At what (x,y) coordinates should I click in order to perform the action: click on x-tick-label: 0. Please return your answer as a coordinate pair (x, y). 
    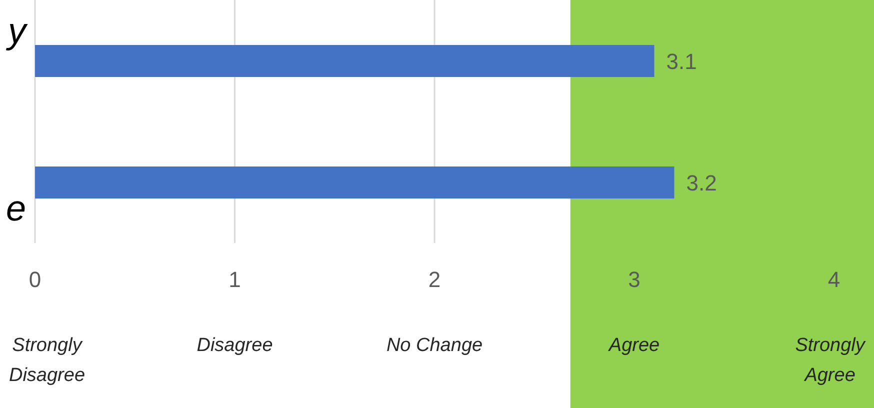
    Looking at the image, I should click on (35, 279).